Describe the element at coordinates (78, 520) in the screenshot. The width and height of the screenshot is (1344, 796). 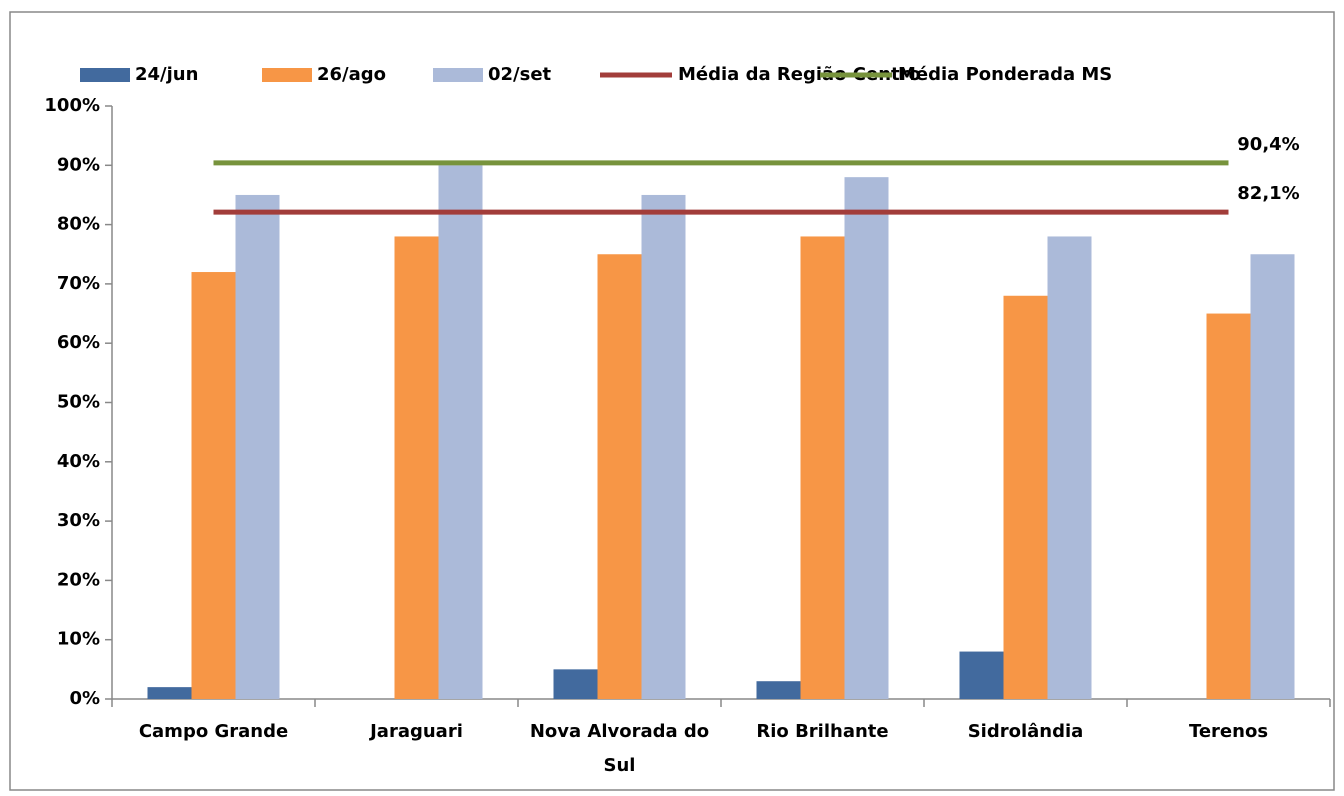
I see `y-tick-label: 30%` at that location.